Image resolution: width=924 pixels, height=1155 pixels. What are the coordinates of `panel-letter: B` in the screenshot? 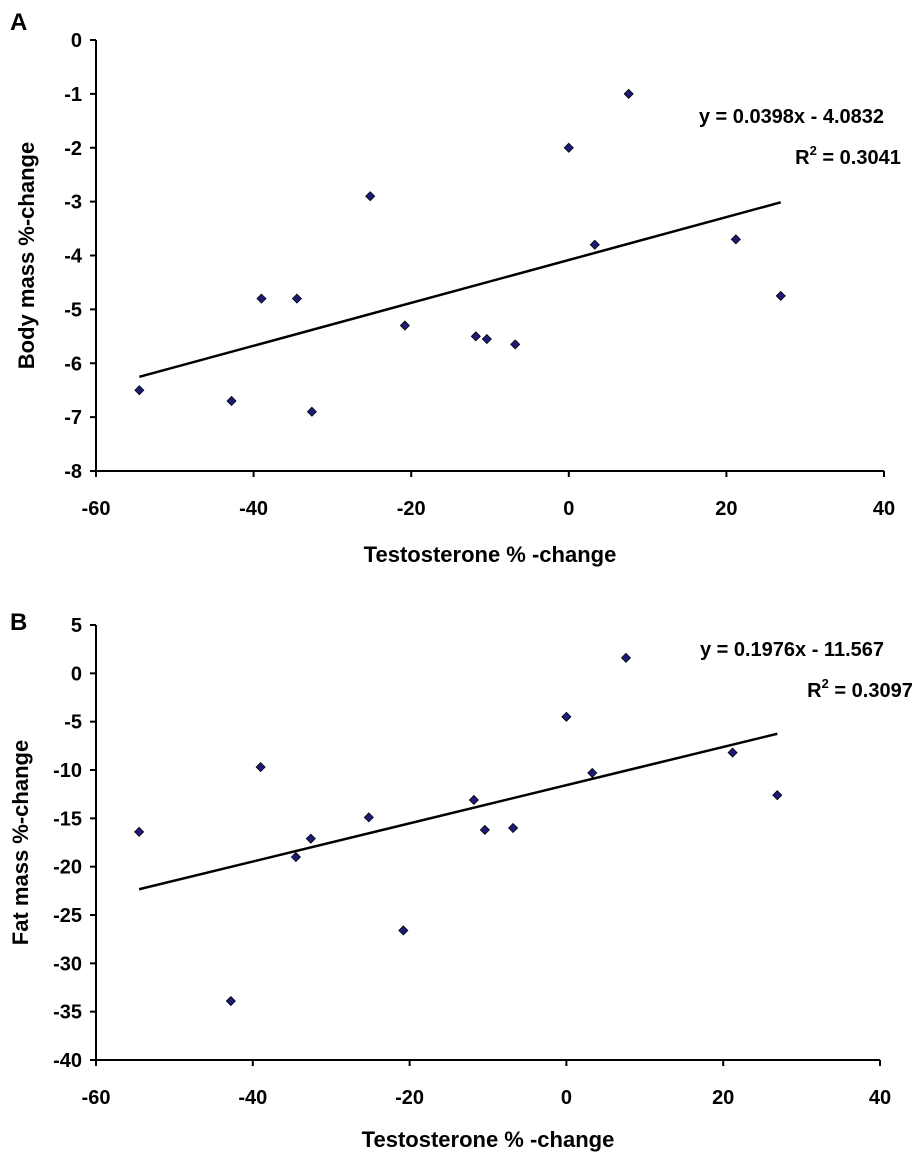 It's located at (18, 622).